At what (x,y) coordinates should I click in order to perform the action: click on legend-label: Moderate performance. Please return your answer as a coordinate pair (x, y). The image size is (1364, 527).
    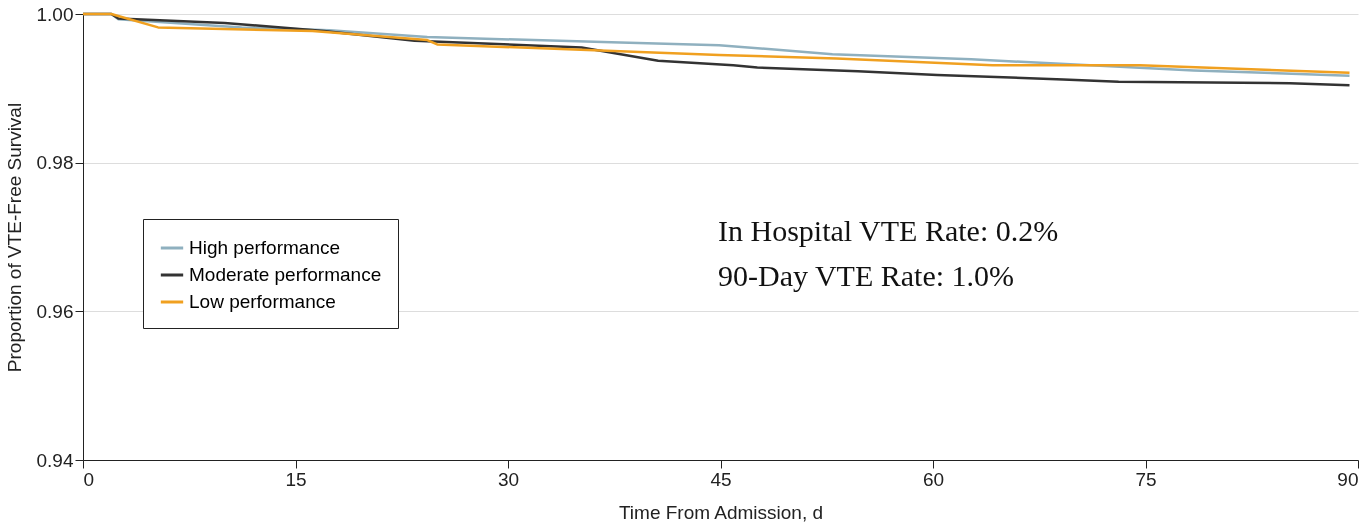
    Looking at the image, I should click on (285, 274).